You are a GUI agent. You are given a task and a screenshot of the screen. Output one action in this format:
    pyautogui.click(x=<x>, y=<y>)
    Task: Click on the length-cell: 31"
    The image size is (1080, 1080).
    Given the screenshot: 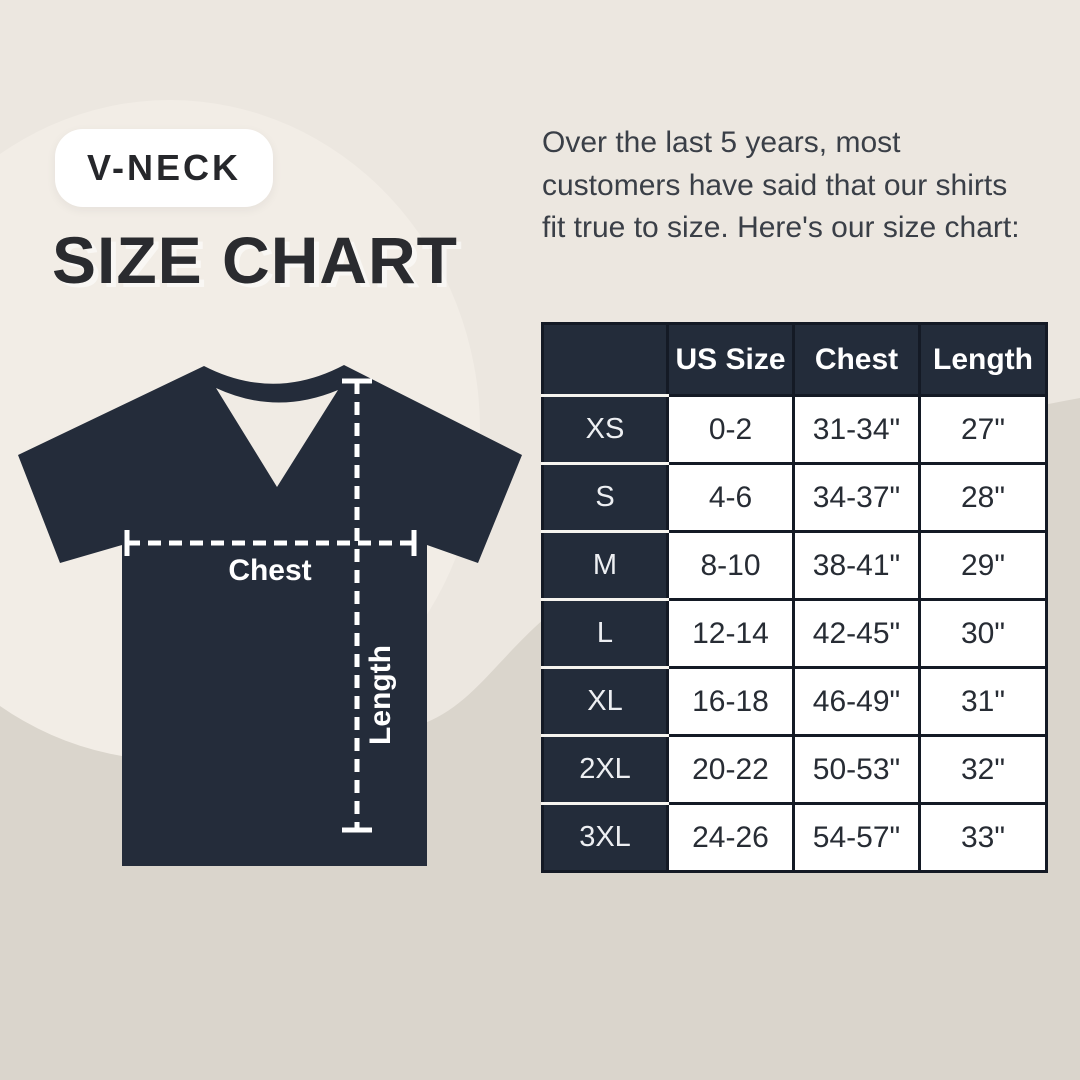 What is the action you would take?
    pyautogui.click(x=983, y=701)
    